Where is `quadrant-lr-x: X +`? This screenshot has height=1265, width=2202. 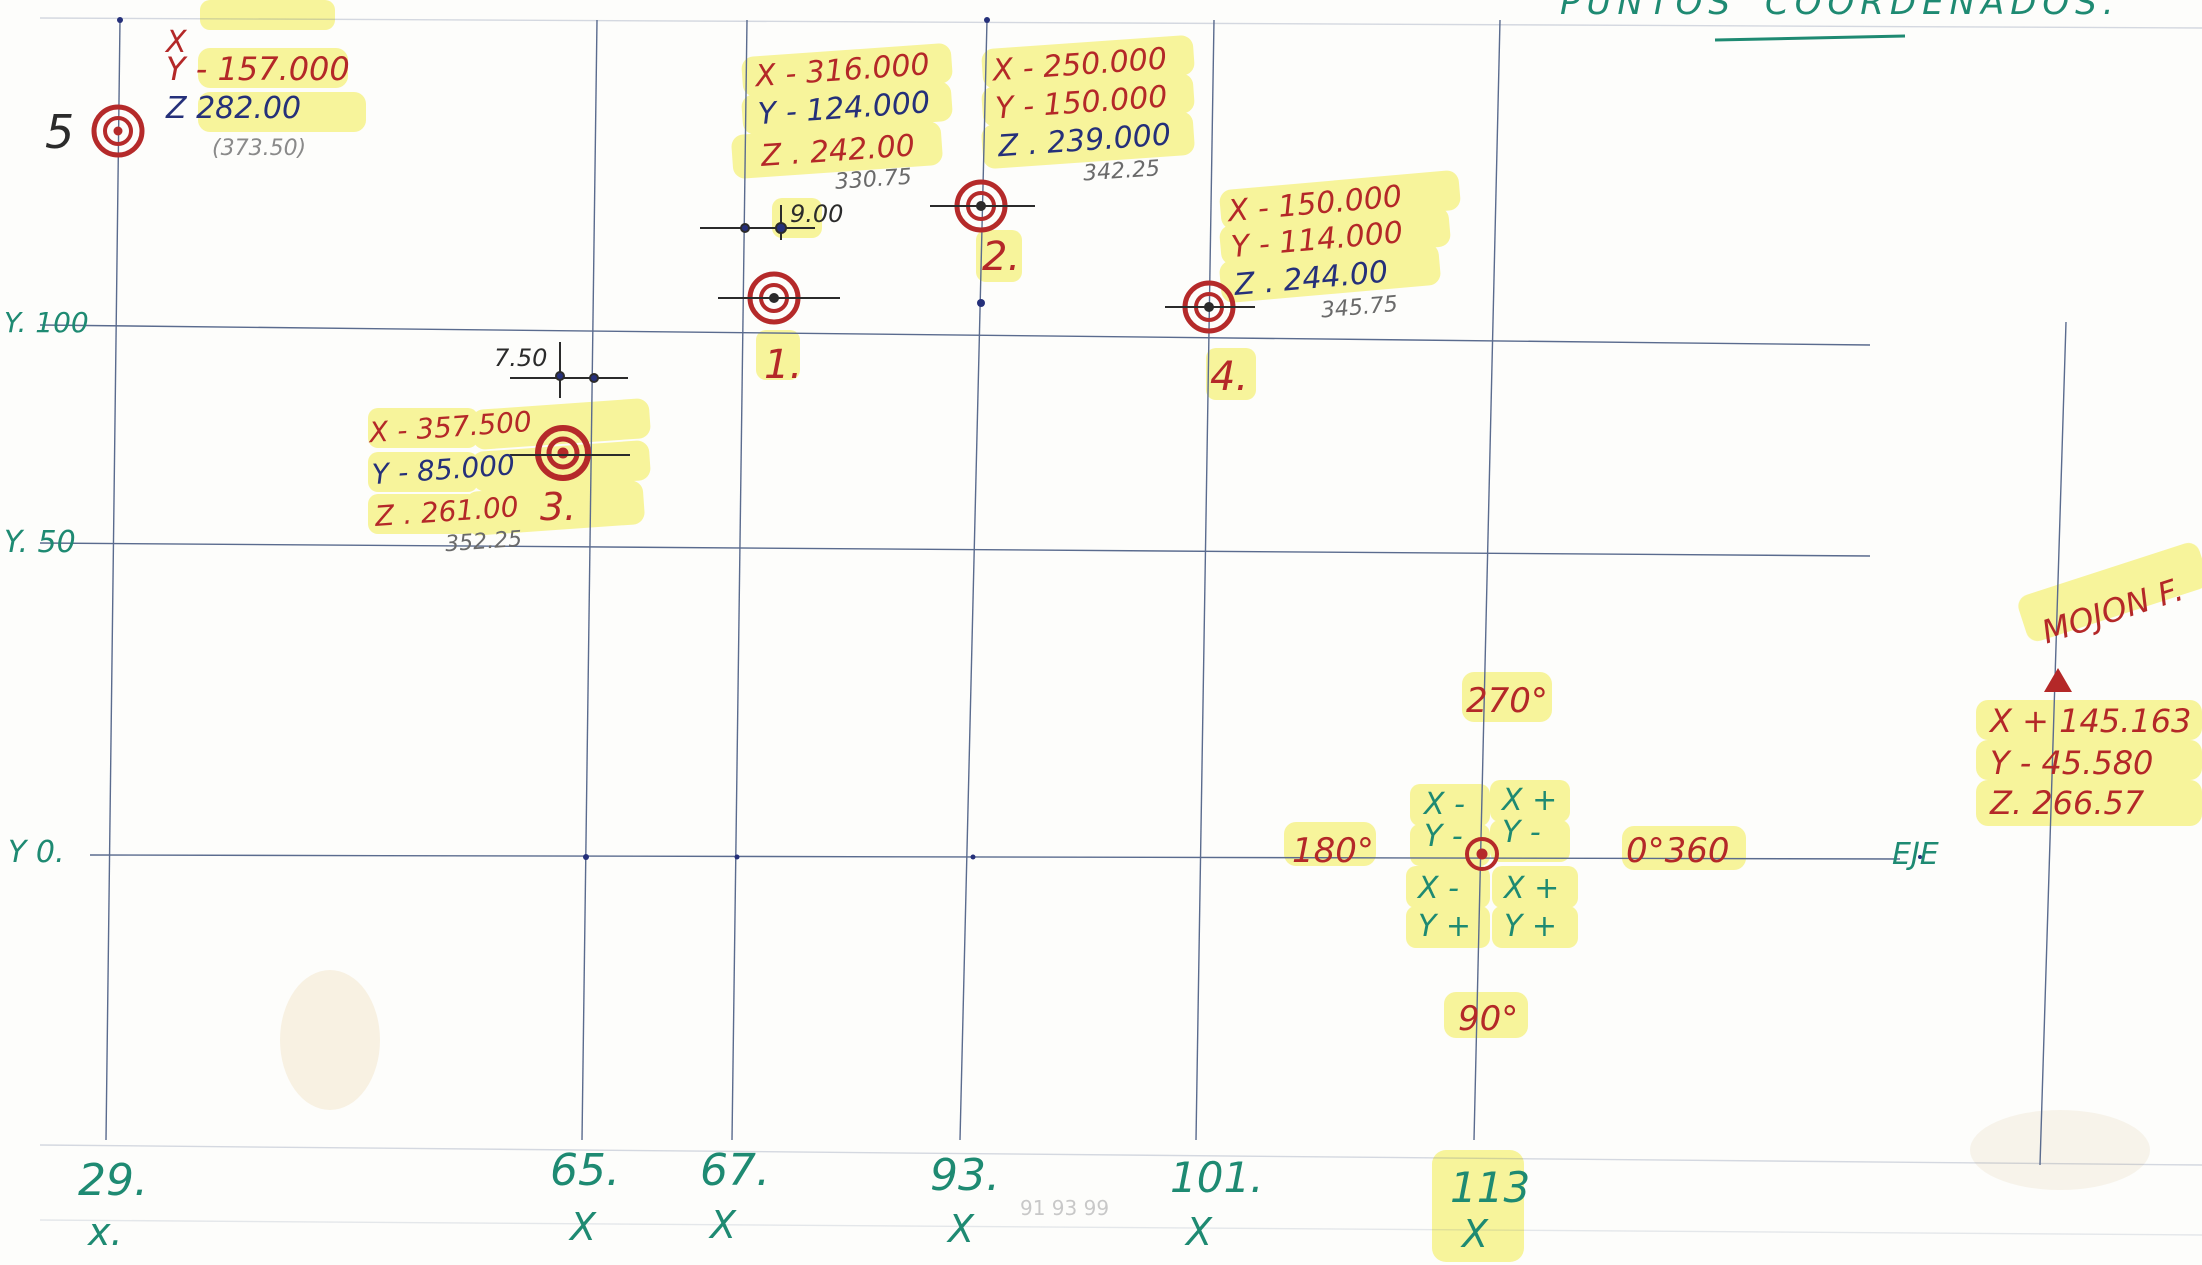 quadrant-lr-x: X + is located at coordinates (1530, 888).